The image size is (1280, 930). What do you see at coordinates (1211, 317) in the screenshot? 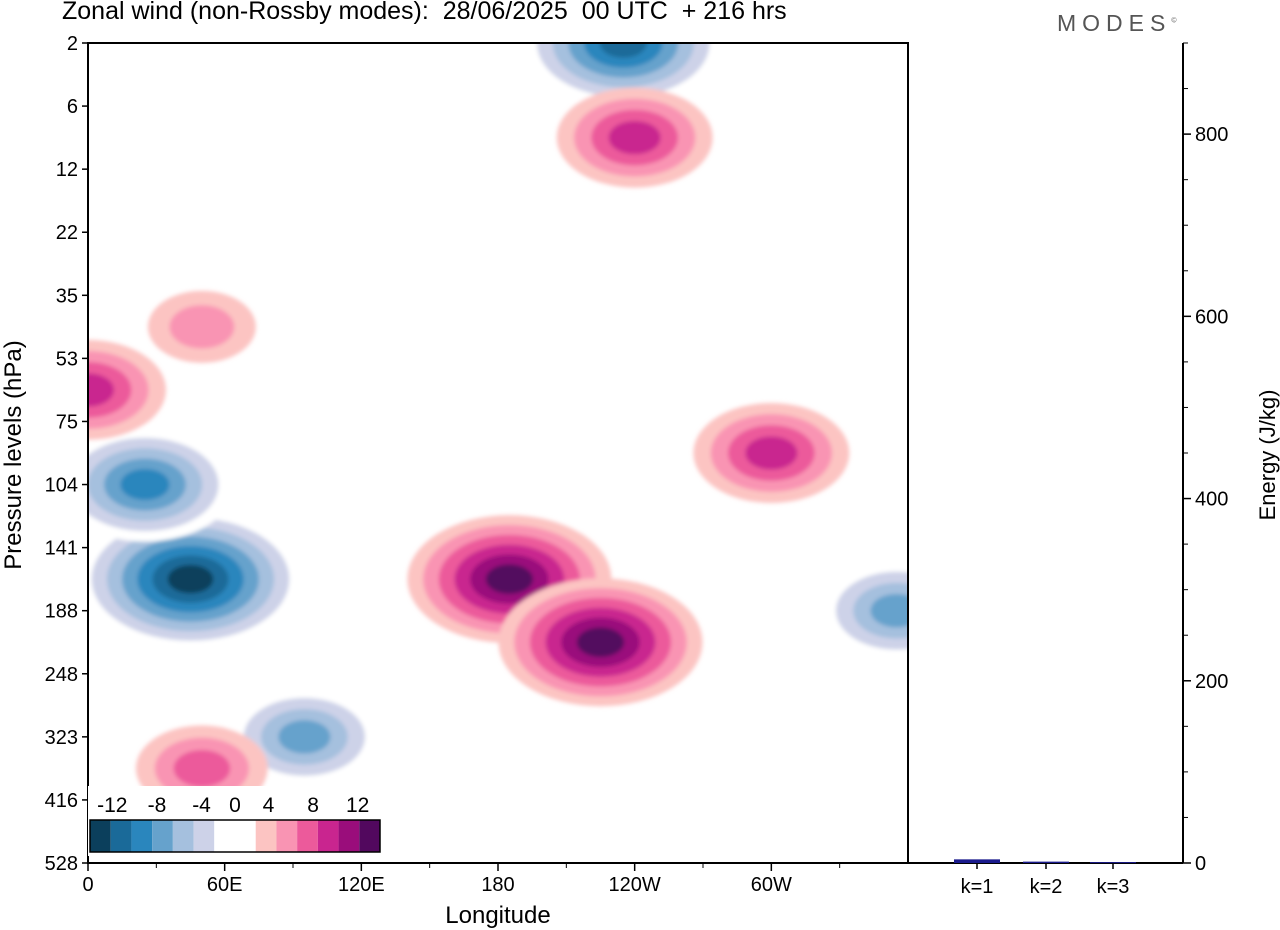
I see `energy-tick-label: 600` at bounding box center [1211, 317].